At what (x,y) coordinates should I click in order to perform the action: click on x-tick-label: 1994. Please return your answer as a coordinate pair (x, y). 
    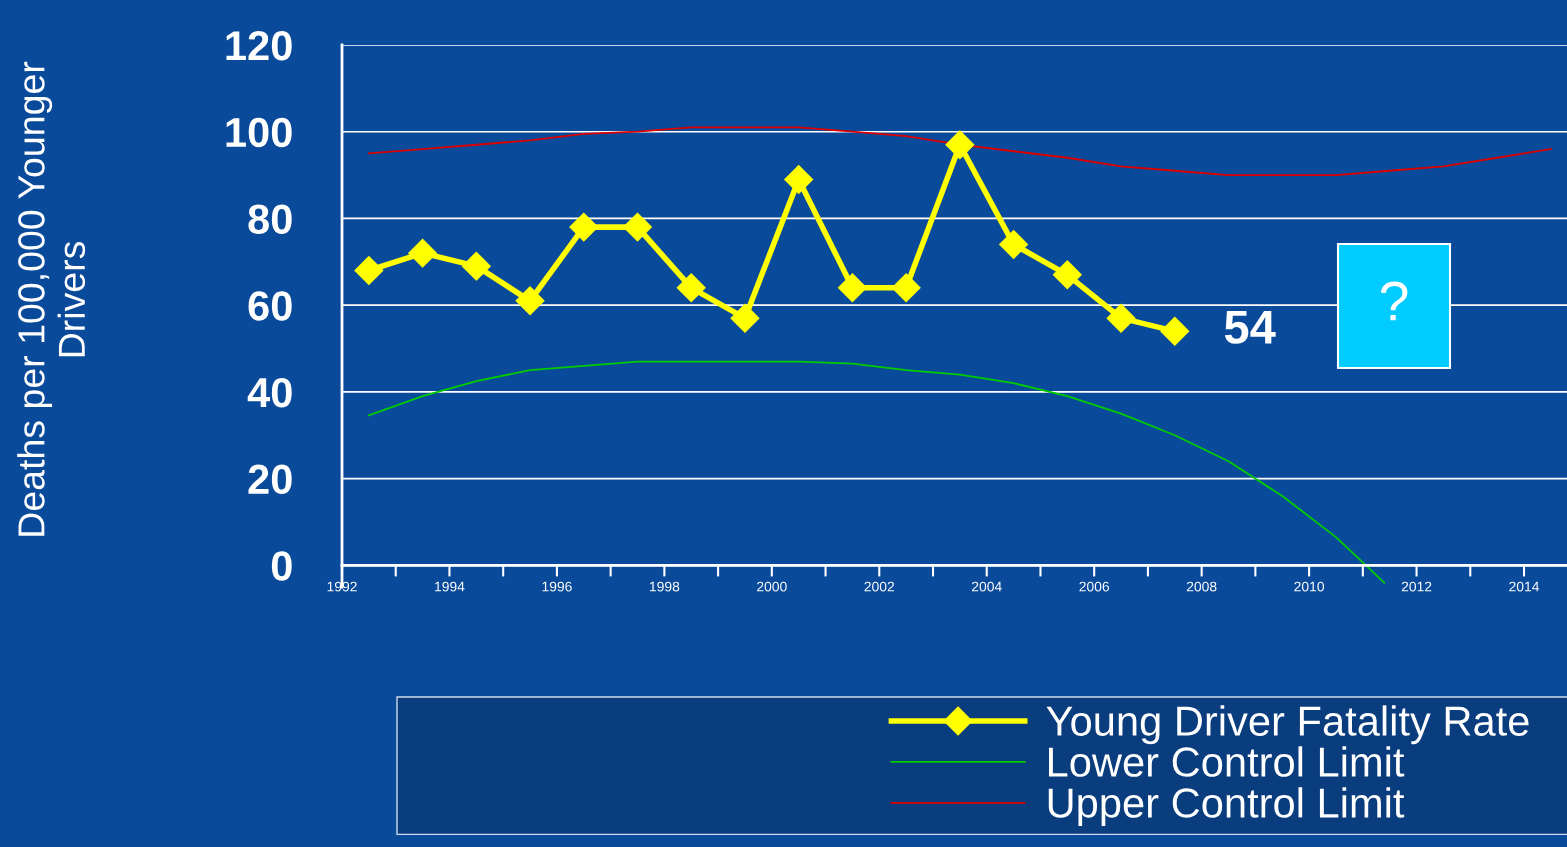
    Looking at the image, I should click on (450, 586).